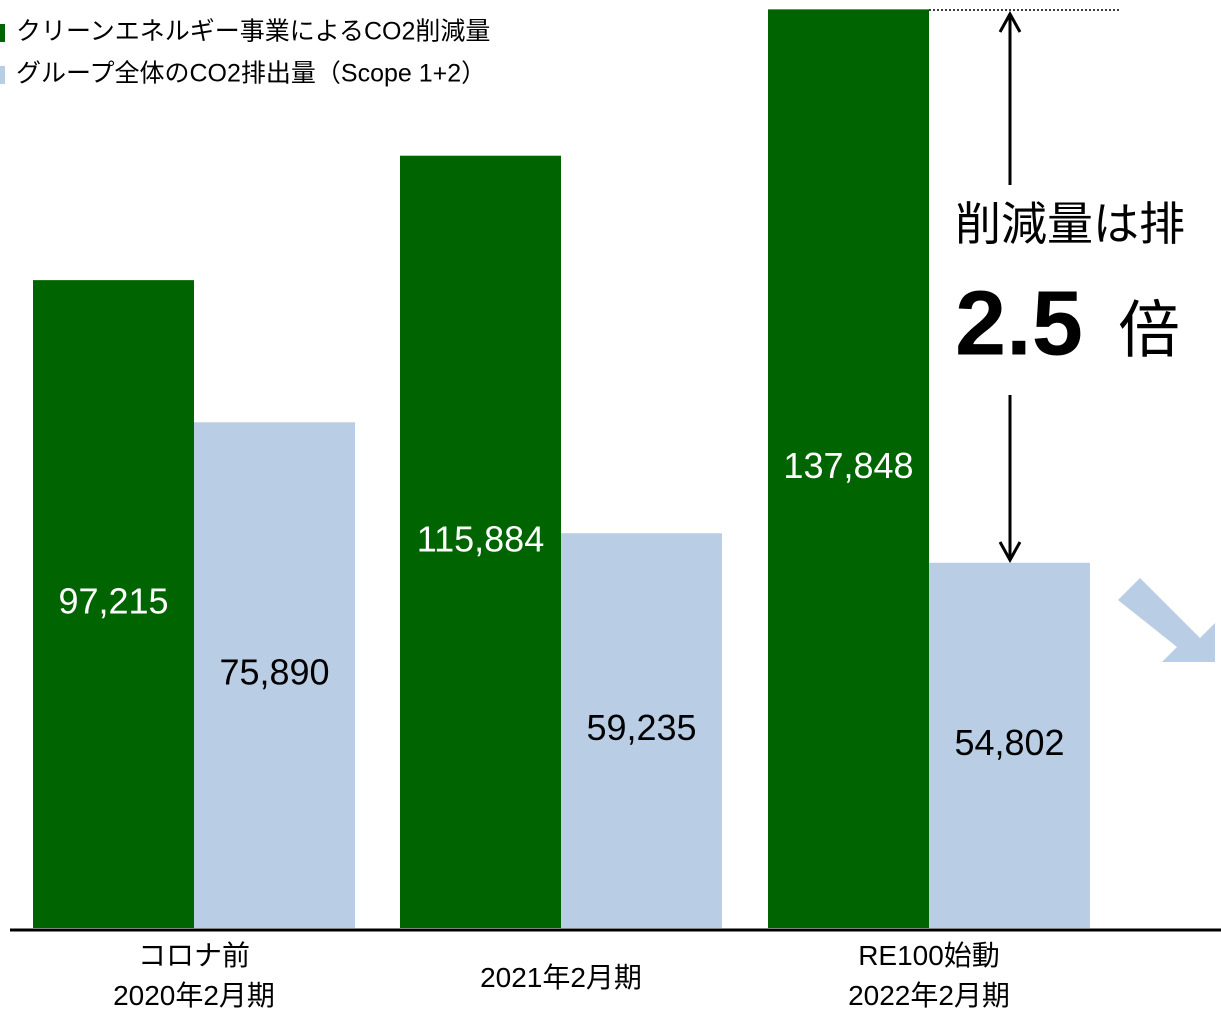  I want to click on decrease-arrow, so click(1166, 620).